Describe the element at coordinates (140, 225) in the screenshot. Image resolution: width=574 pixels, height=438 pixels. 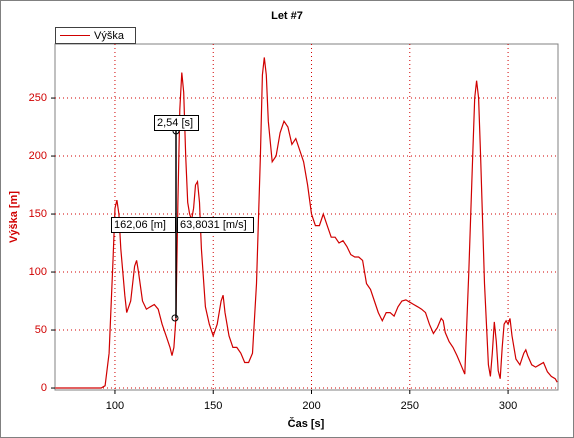
I see `annotation: 162,06 [m]` at that location.